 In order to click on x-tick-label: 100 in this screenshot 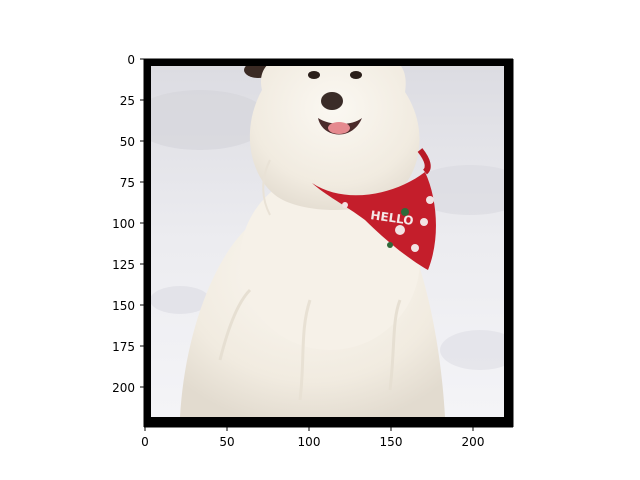, I will do `click(309, 442)`.